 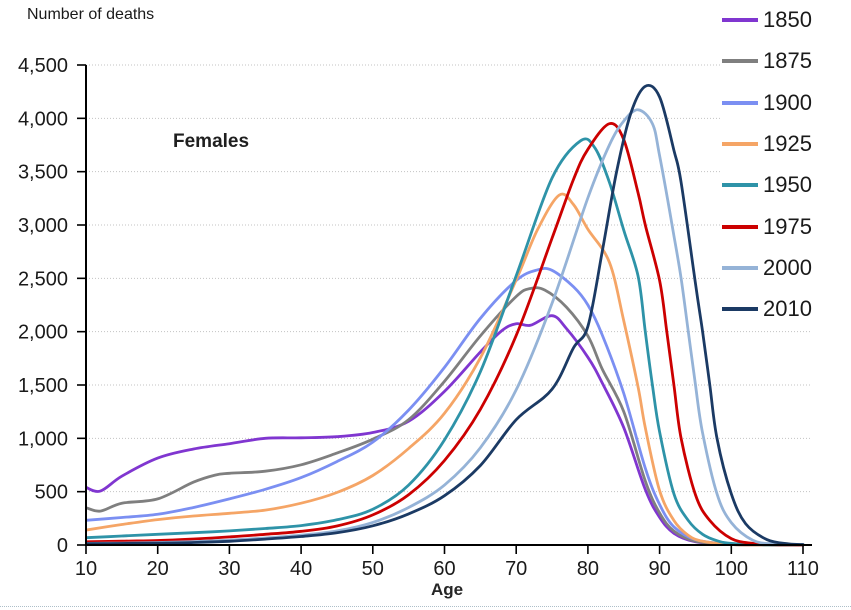 I want to click on x-tick-label: 80, so click(x=588, y=569).